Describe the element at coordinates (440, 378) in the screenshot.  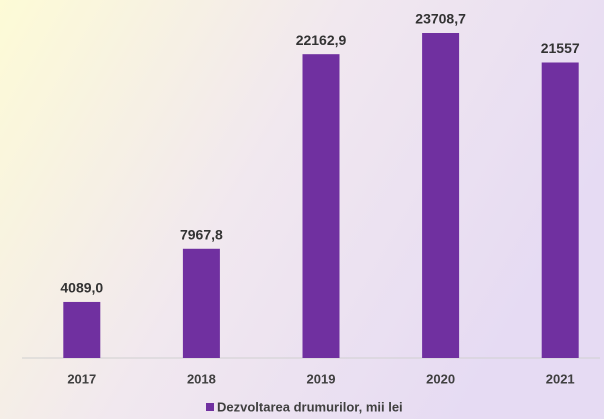
I see `x-tick-label: 2020` at that location.